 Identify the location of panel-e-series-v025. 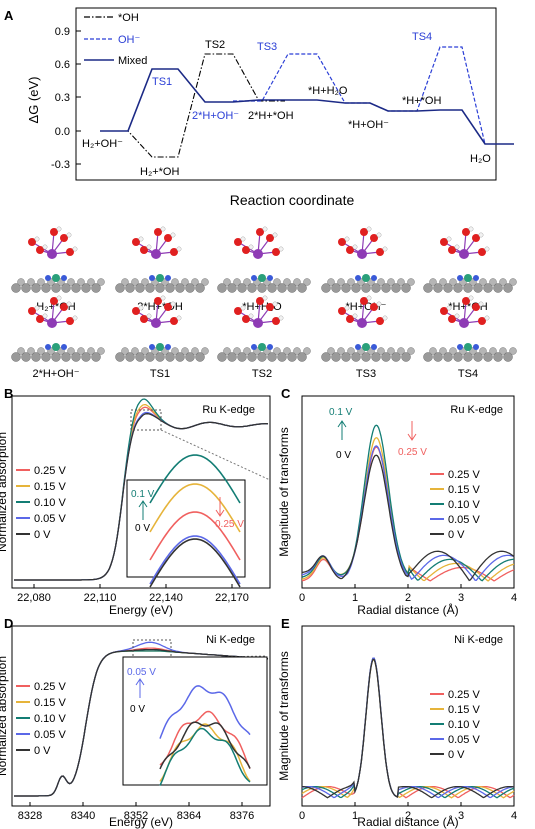
(408, 728).